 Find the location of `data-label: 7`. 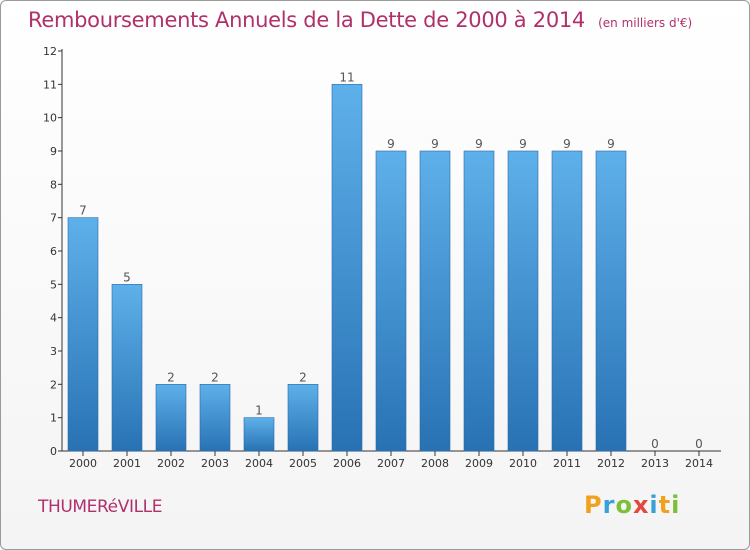

data-label: 7 is located at coordinates (83, 211).